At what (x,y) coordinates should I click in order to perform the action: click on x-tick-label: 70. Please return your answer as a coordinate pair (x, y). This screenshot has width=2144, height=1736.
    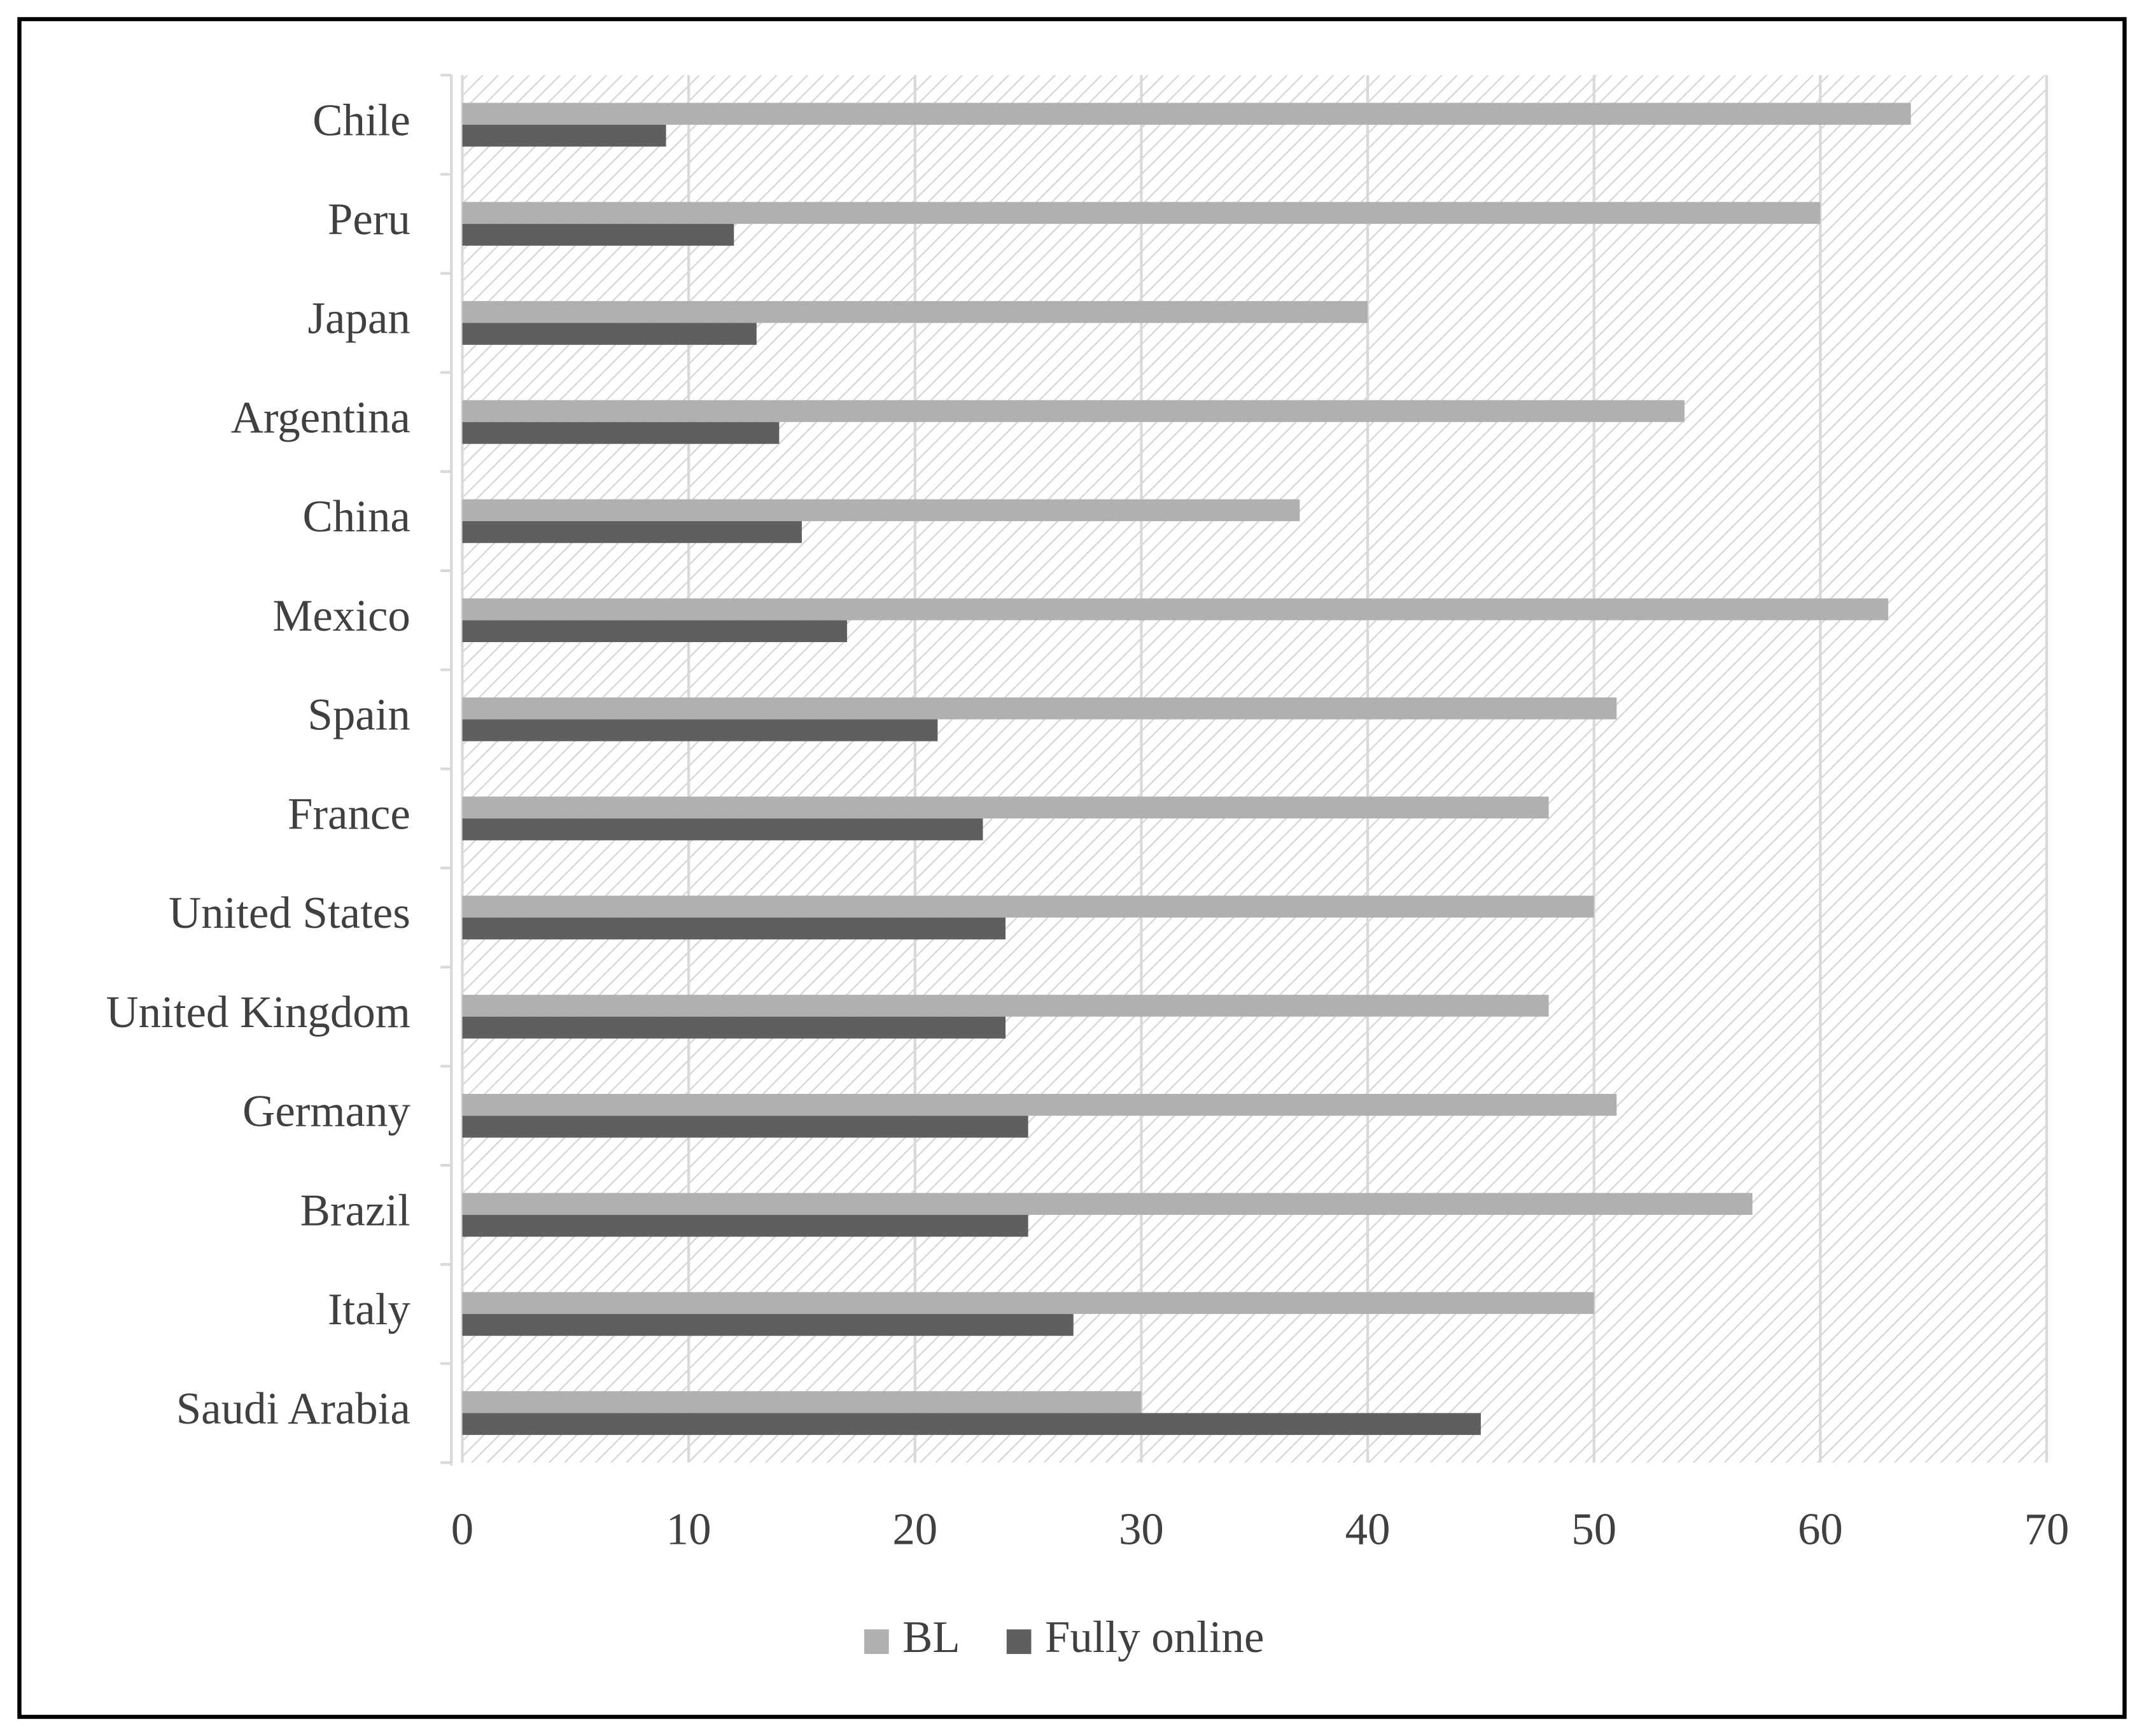
    Looking at the image, I should click on (2047, 1529).